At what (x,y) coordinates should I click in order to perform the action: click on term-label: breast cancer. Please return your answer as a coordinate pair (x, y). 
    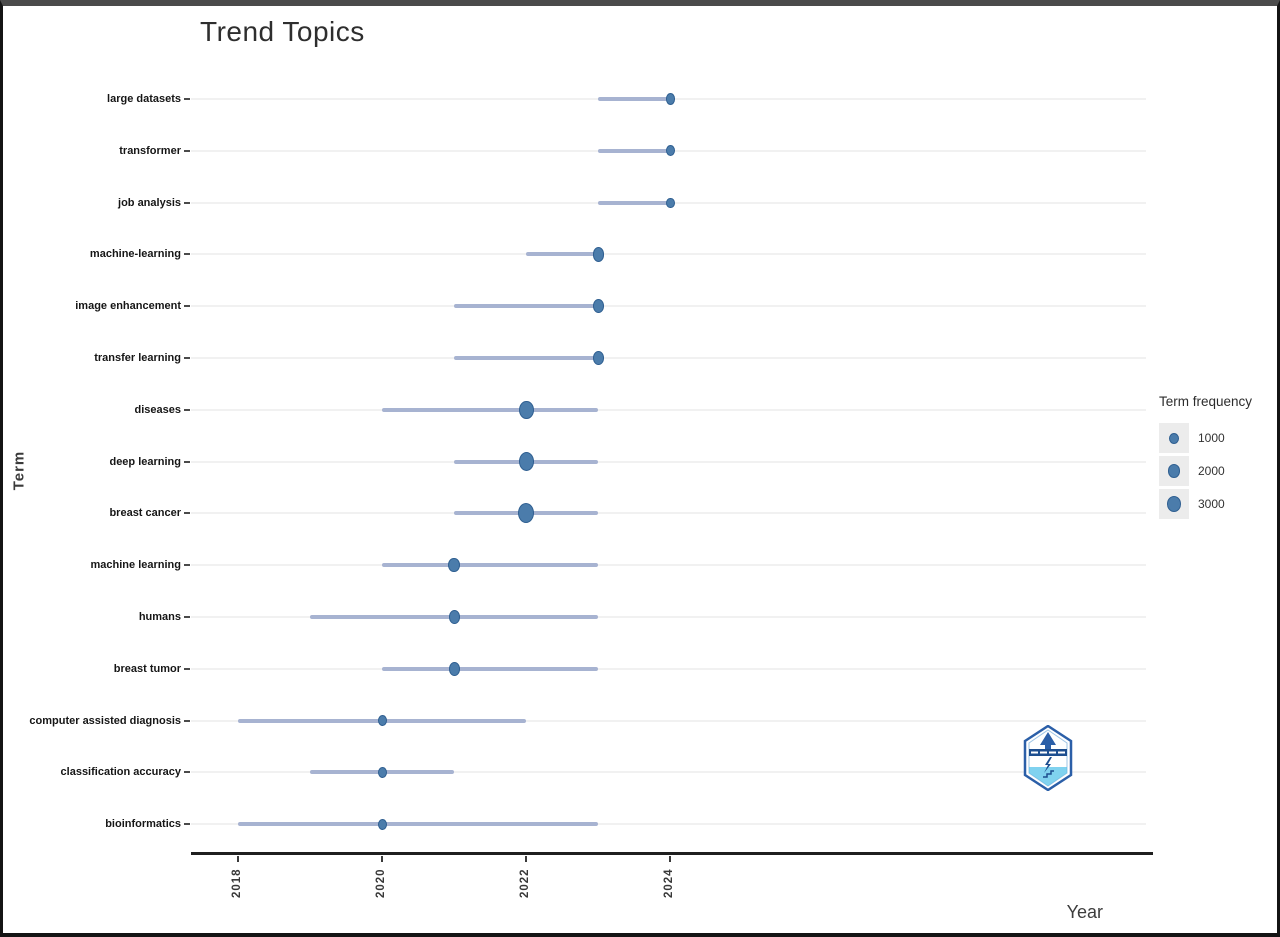
    Looking at the image, I should click on (145, 513).